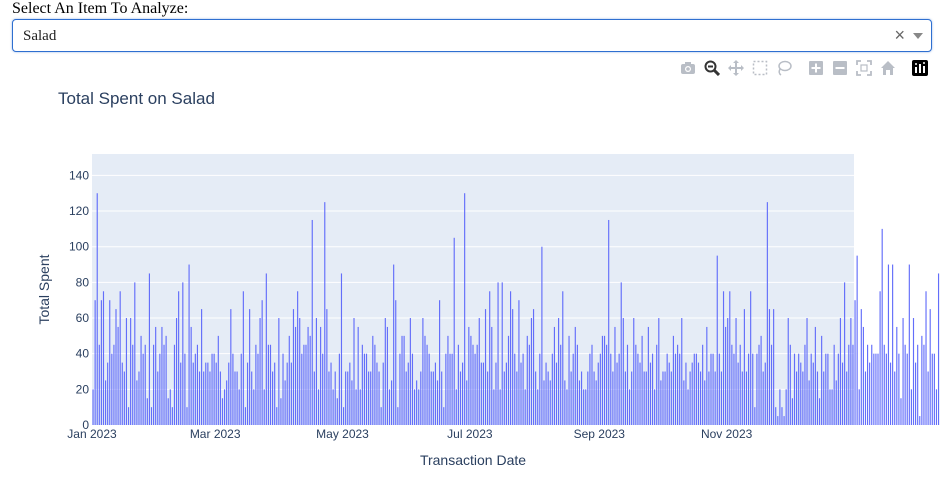  What do you see at coordinates (784, 68) in the screenshot?
I see `lasso-icon` at bounding box center [784, 68].